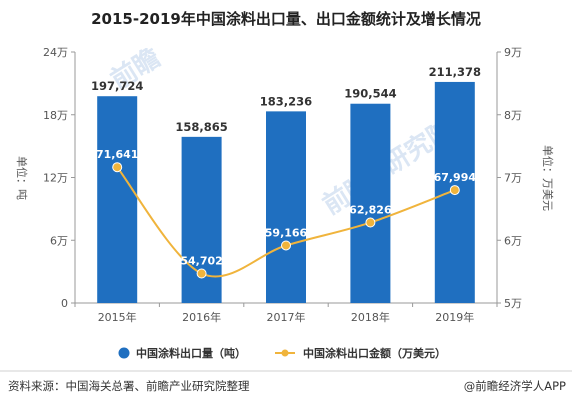 Image resolution: width=572 pixels, height=405 pixels. I want to click on x-tick-label: 2019年, so click(454, 317).